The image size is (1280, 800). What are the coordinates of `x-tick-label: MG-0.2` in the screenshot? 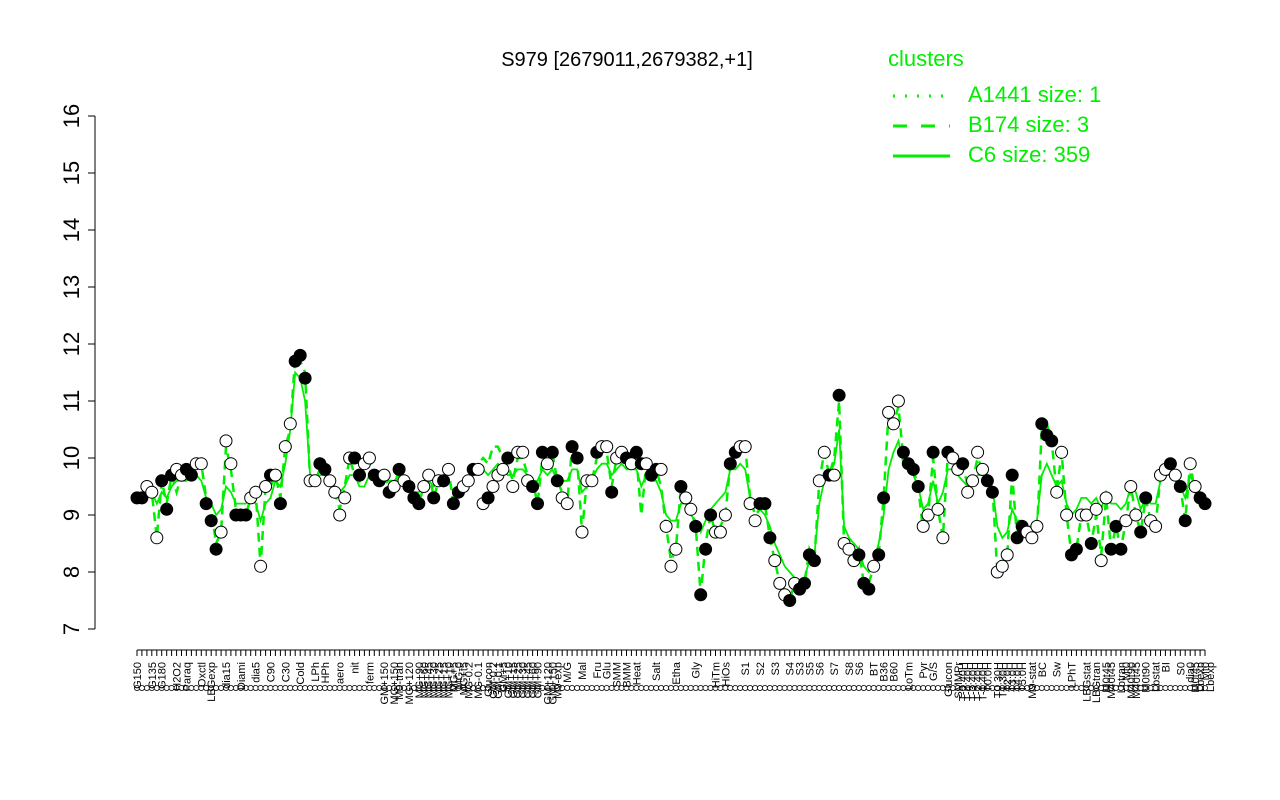 It's located at (469, 680).